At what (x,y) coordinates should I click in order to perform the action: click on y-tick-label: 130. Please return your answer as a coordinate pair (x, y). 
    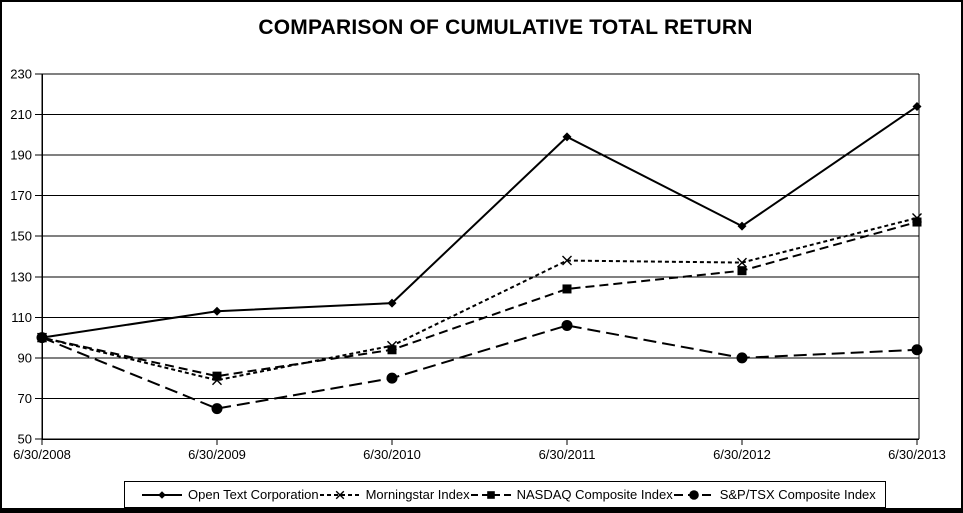
    Looking at the image, I should click on (21, 276).